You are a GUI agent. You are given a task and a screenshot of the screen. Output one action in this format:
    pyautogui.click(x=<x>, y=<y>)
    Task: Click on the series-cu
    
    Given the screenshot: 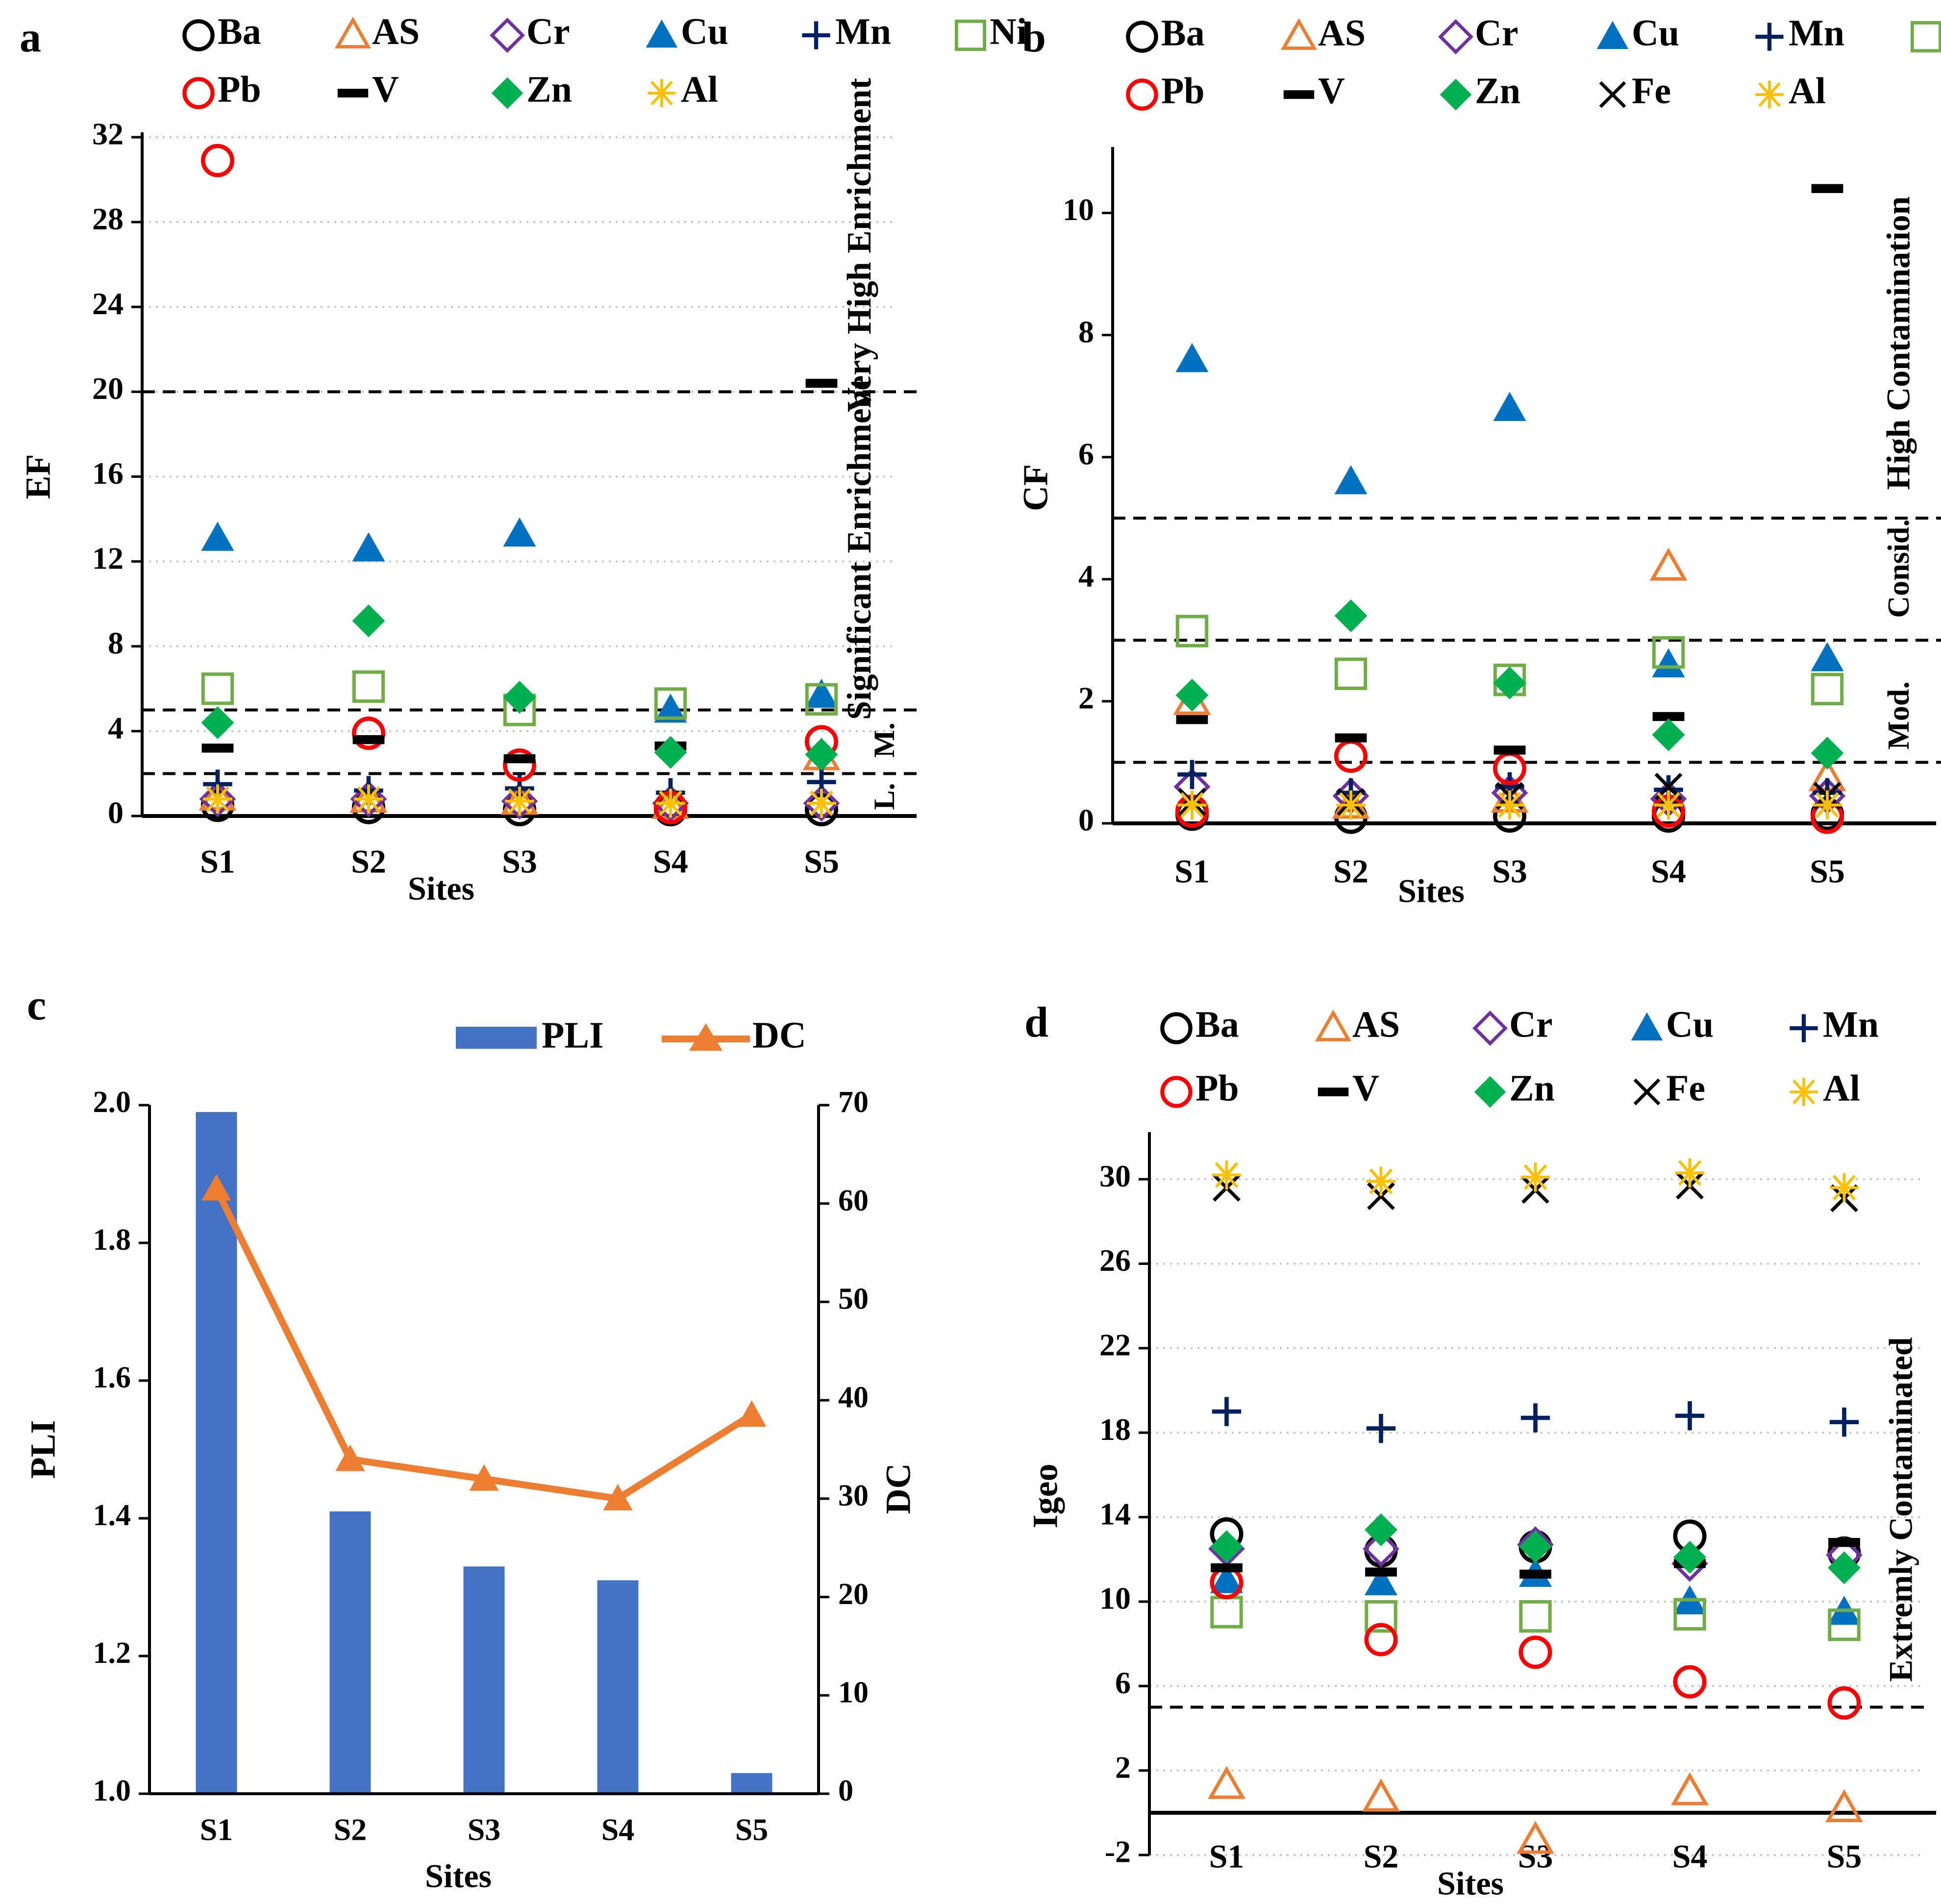 What is the action you would take?
    pyautogui.click(x=1535, y=1591)
    